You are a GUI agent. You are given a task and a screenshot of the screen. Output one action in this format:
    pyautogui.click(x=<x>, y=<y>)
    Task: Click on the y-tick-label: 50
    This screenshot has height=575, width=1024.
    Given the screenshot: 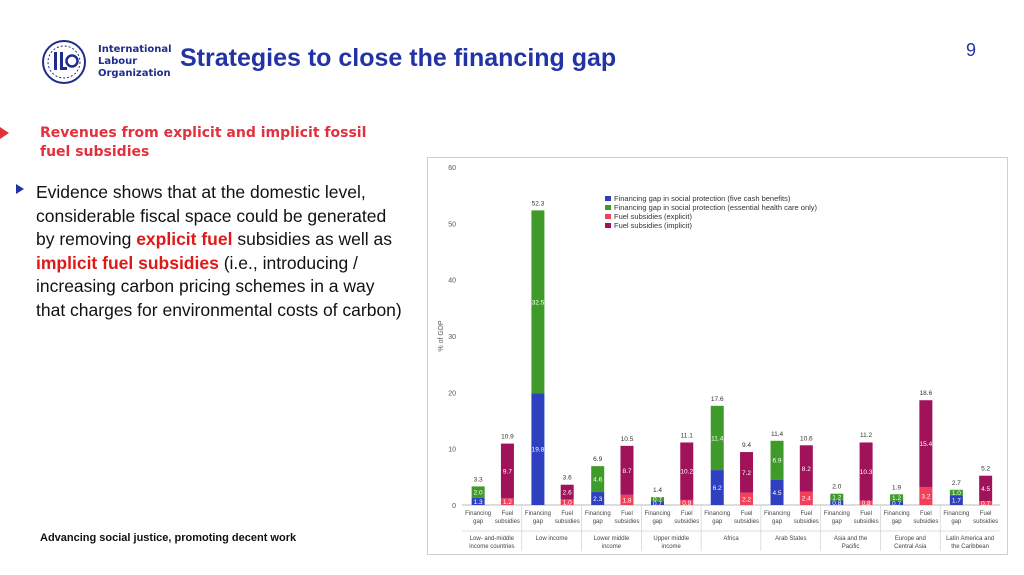 What is the action you would take?
    pyautogui.click(x=452, y=224)
    